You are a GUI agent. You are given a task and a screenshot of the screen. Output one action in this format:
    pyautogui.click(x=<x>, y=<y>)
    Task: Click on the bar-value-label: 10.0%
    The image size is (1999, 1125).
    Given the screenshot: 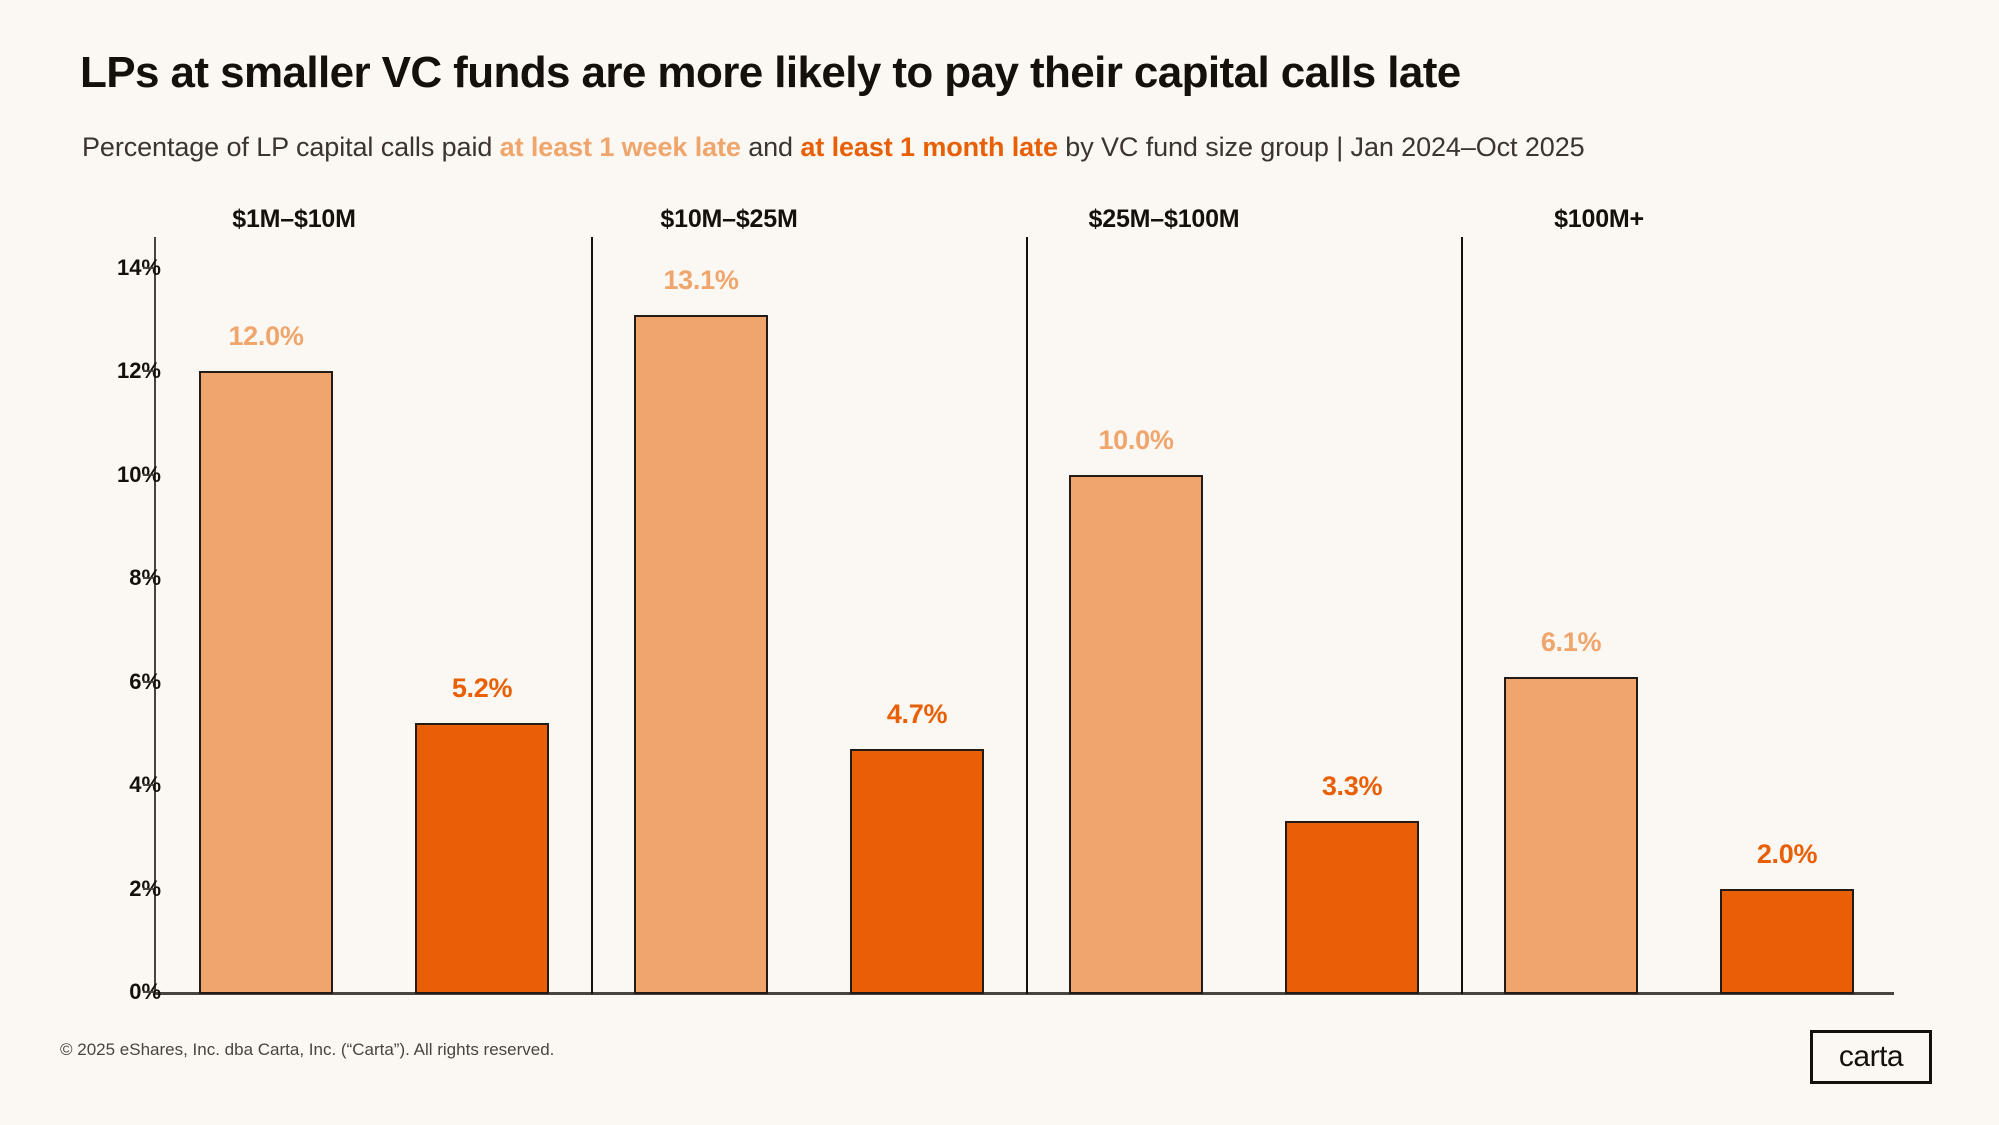 What is the action you would take?
    pyautogui.click(x=1136, y=439)
    